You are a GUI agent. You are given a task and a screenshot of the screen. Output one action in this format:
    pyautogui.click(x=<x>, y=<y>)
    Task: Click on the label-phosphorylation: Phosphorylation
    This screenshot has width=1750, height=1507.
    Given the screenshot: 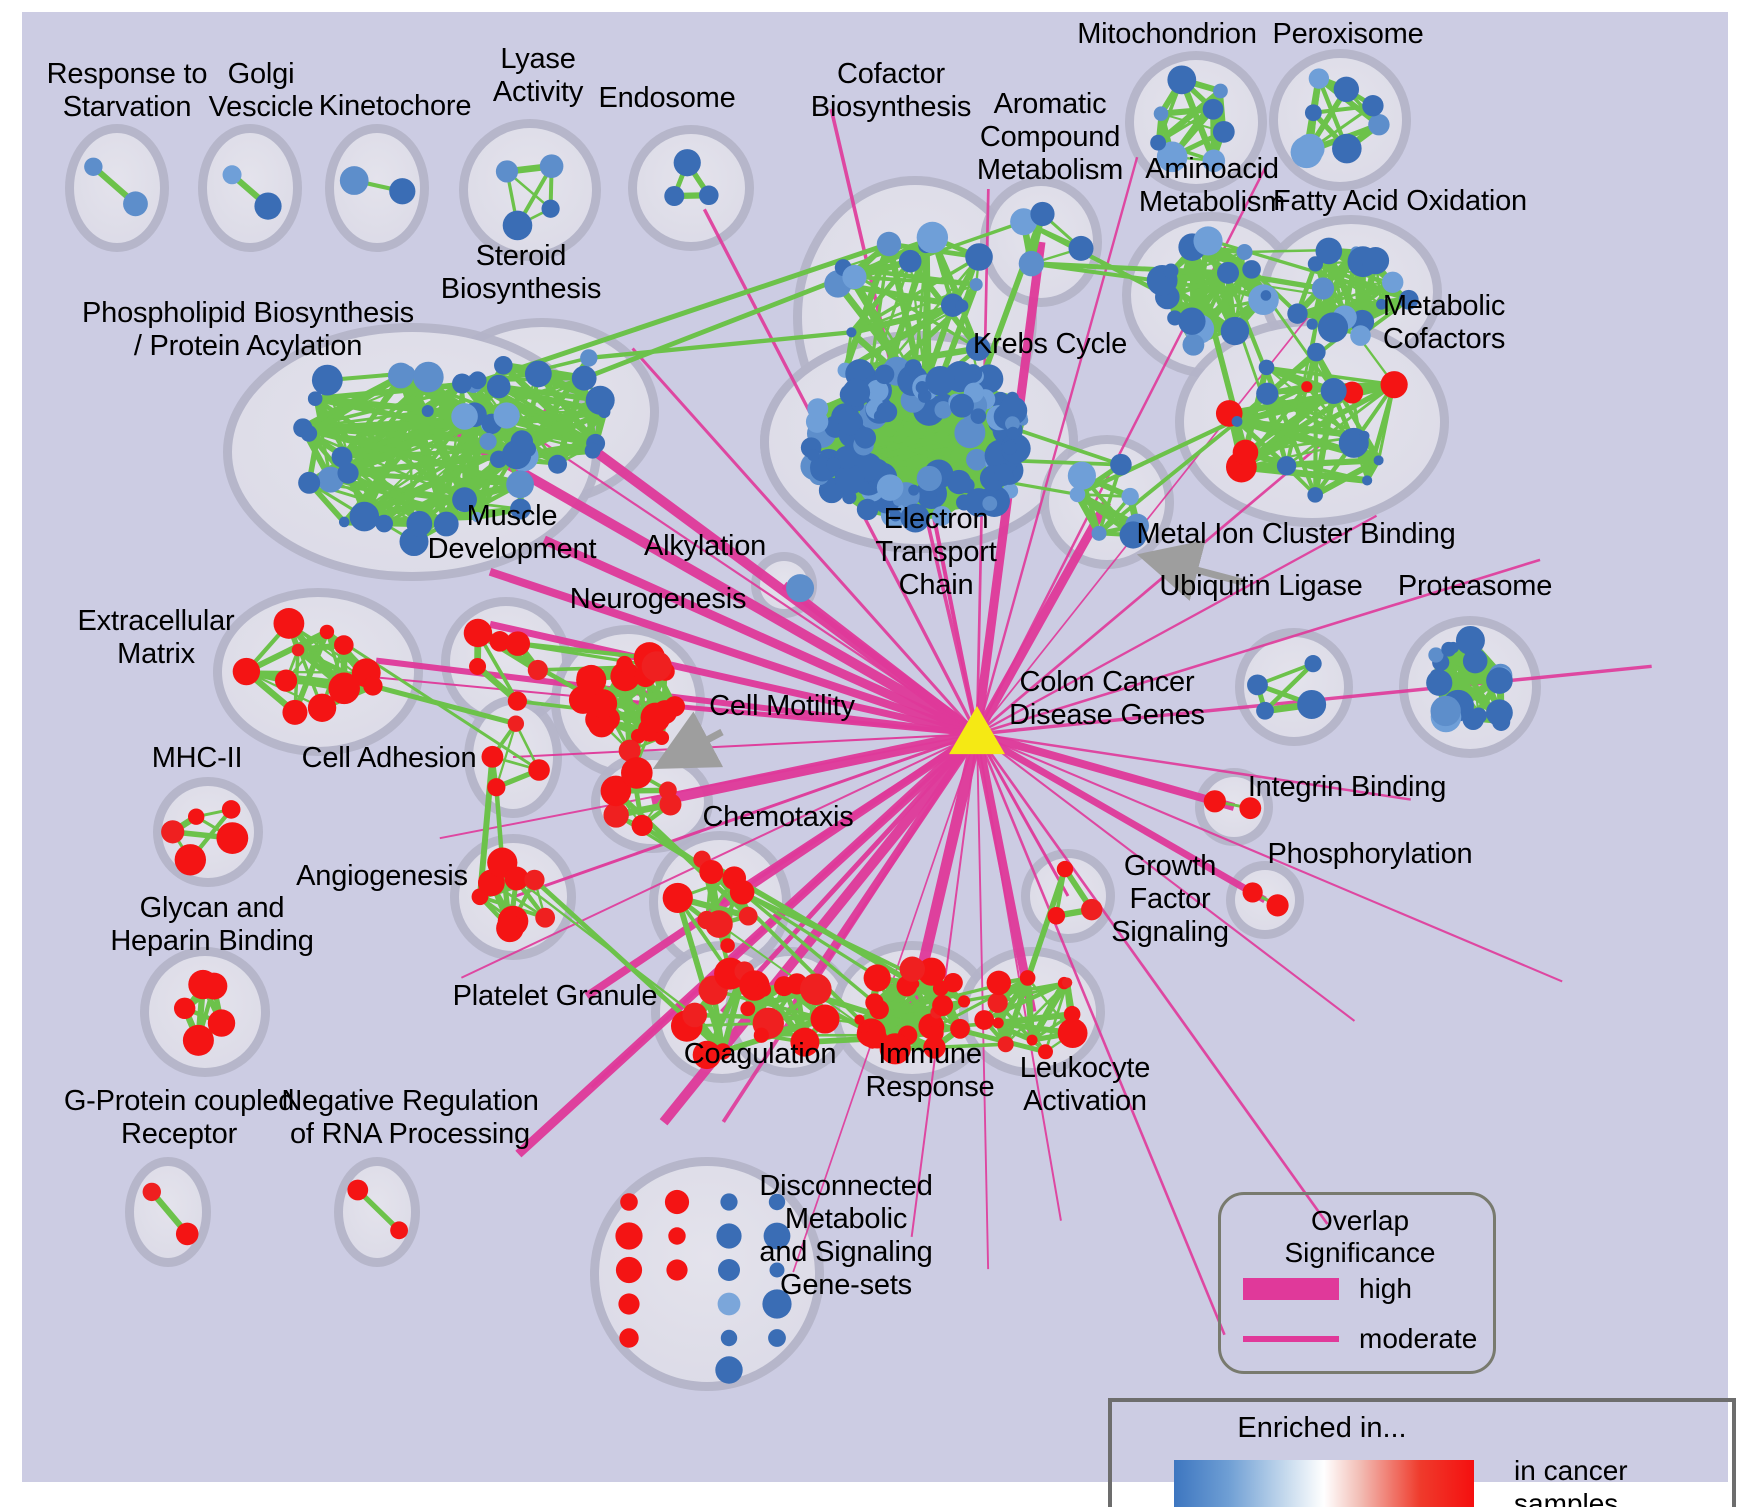 What is the action you would take?
    pyautogui.click(x=1370, y=854)
    